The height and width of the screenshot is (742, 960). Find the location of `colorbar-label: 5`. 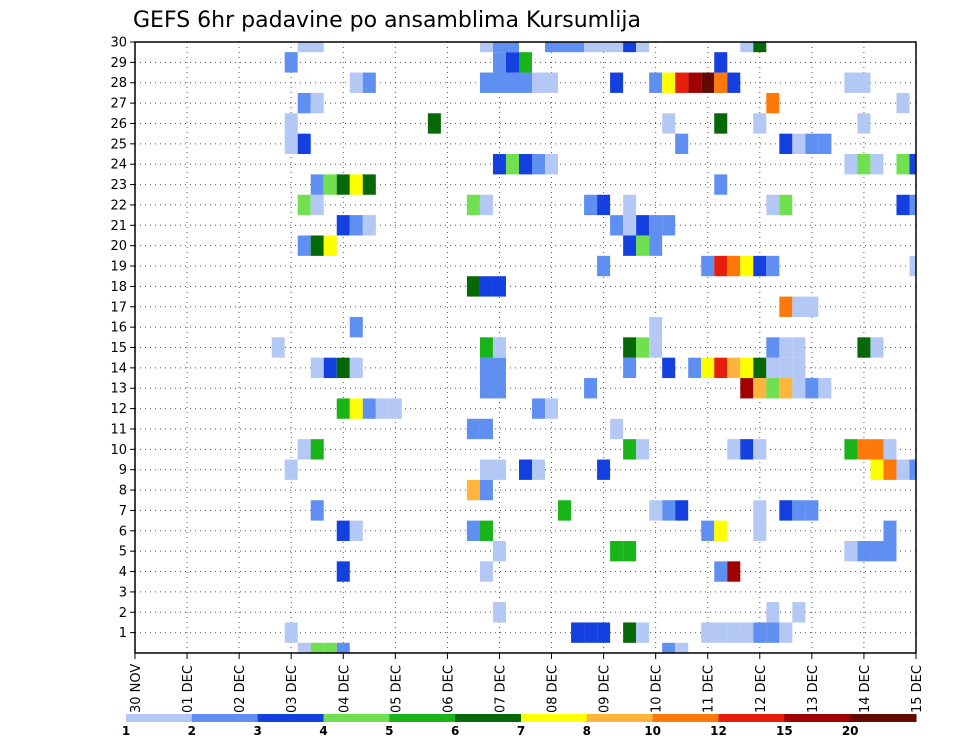

colorbar-label: 5 is located at coordinates (389, 731).